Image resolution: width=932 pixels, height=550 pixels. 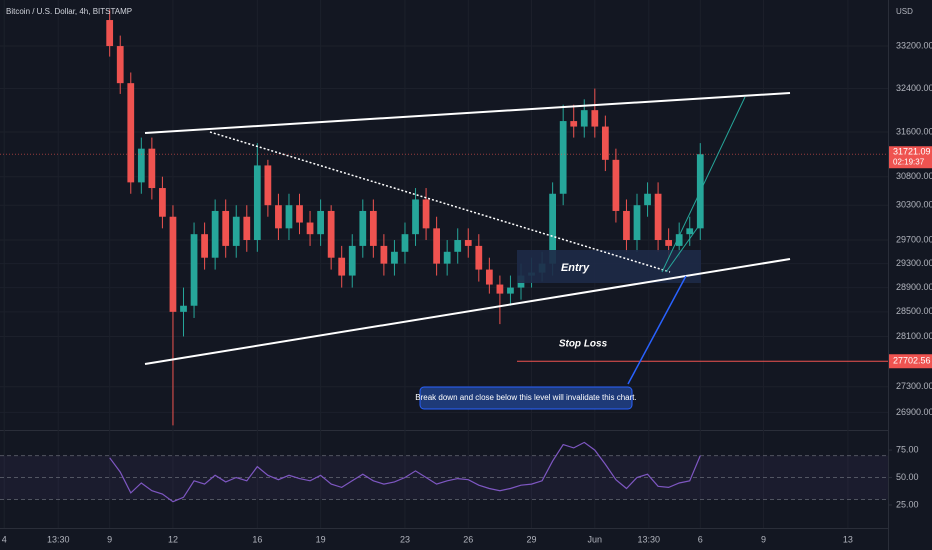 What do you see at coordinates (914, 311) in the screenshot?
I see `y-tick-label: 28500.00` at bounding box center [914, 311].